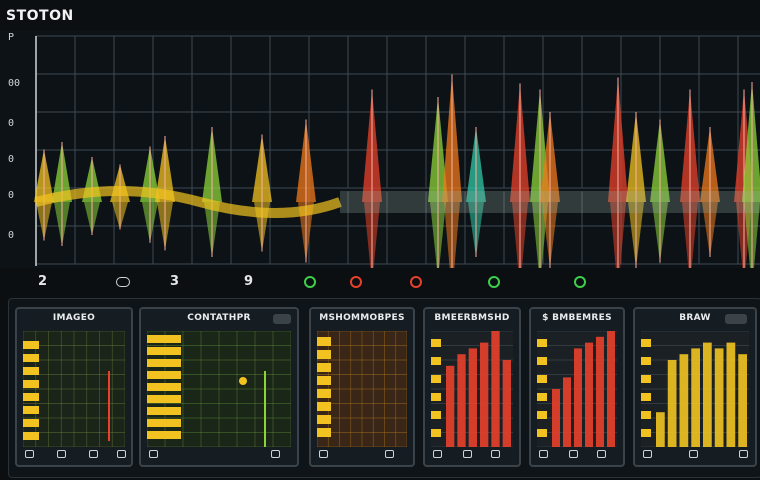 This screenshot has height=480, width=760. I want to click on wave-band, so click(188, 202).